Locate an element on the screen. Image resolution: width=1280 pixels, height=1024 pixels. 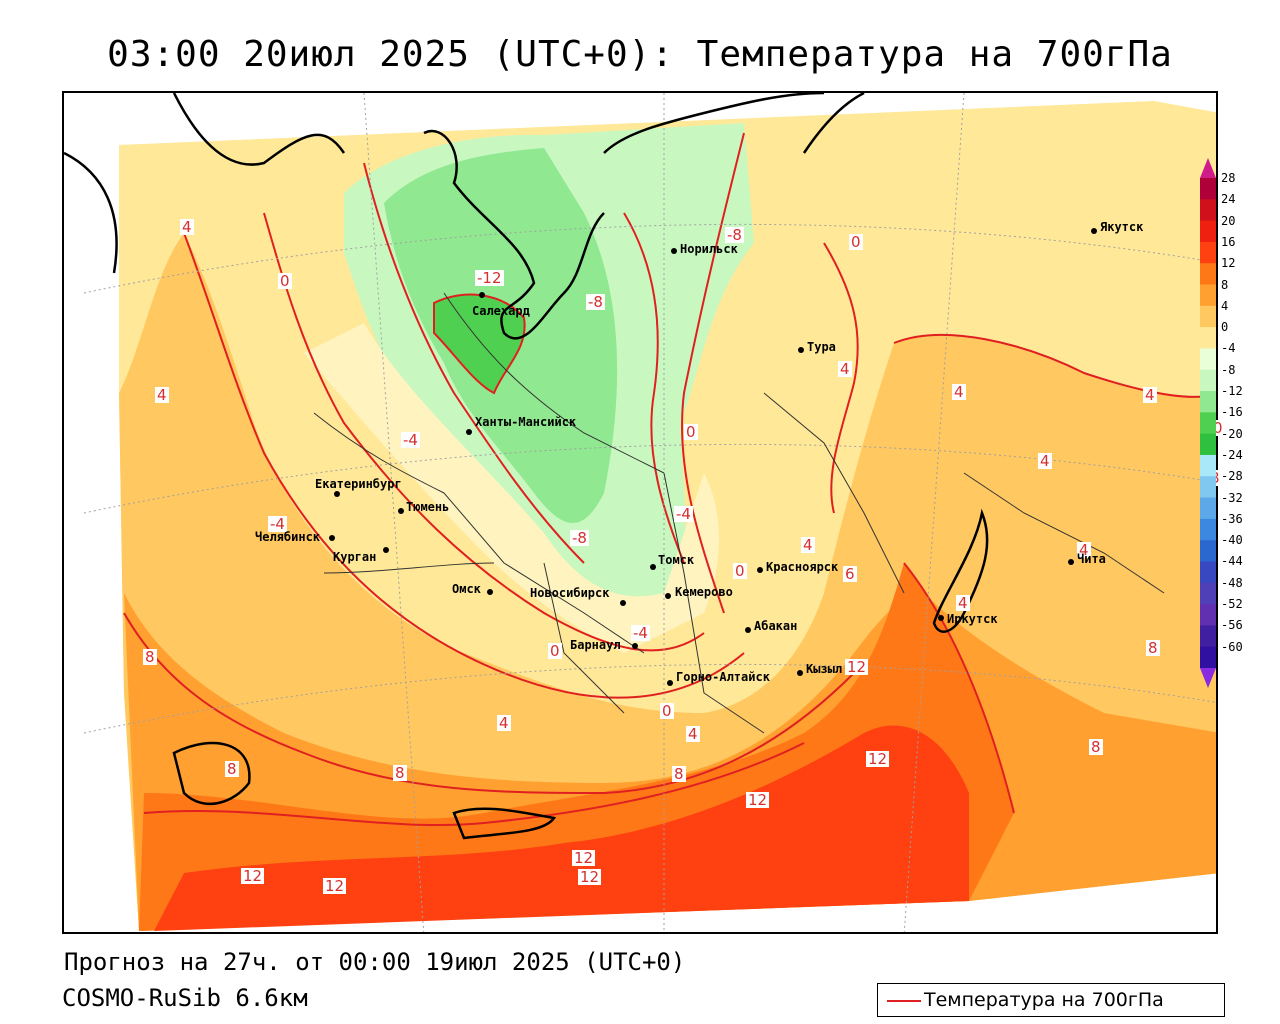
colorbar-tick-label: 8 is located at coordinates (1225, 284).